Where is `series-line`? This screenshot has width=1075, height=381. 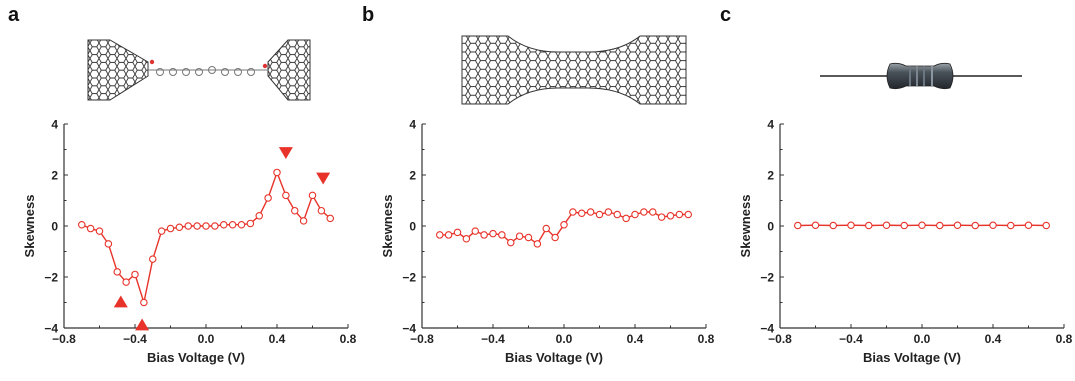
series-line is located at coordinates (206, 238).